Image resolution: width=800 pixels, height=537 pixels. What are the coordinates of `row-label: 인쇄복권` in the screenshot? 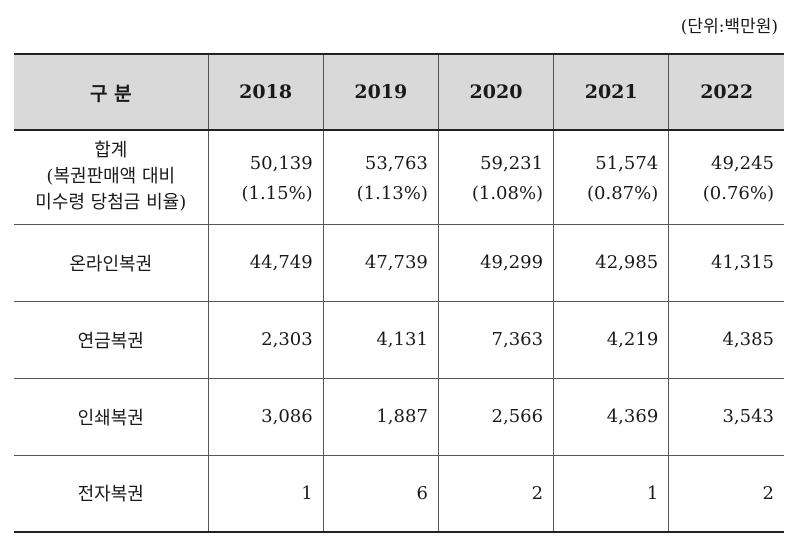 It's located at (111, 417).